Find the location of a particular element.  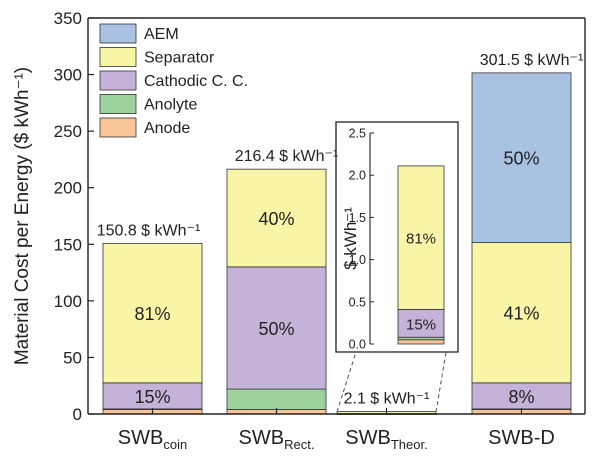

y-tick-label: 200 is located at coordinates (68, 188).